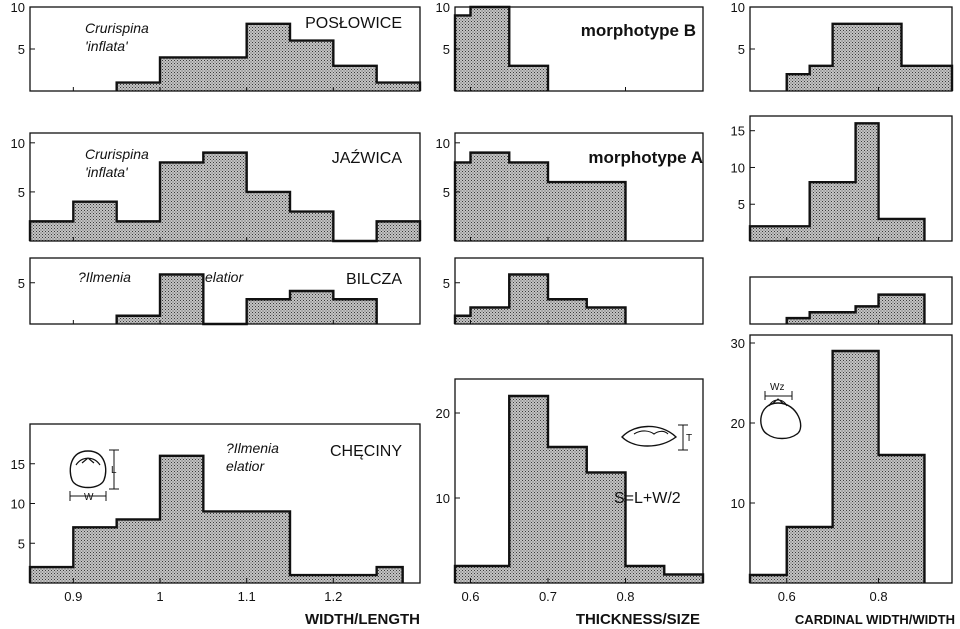 The width and height of the screenshot is (960, 629). What do you see at coordinates (94, 476) in the screenshot?
I see `shell-outline-icon-checiny: L W` at bounding box center [94, 476].